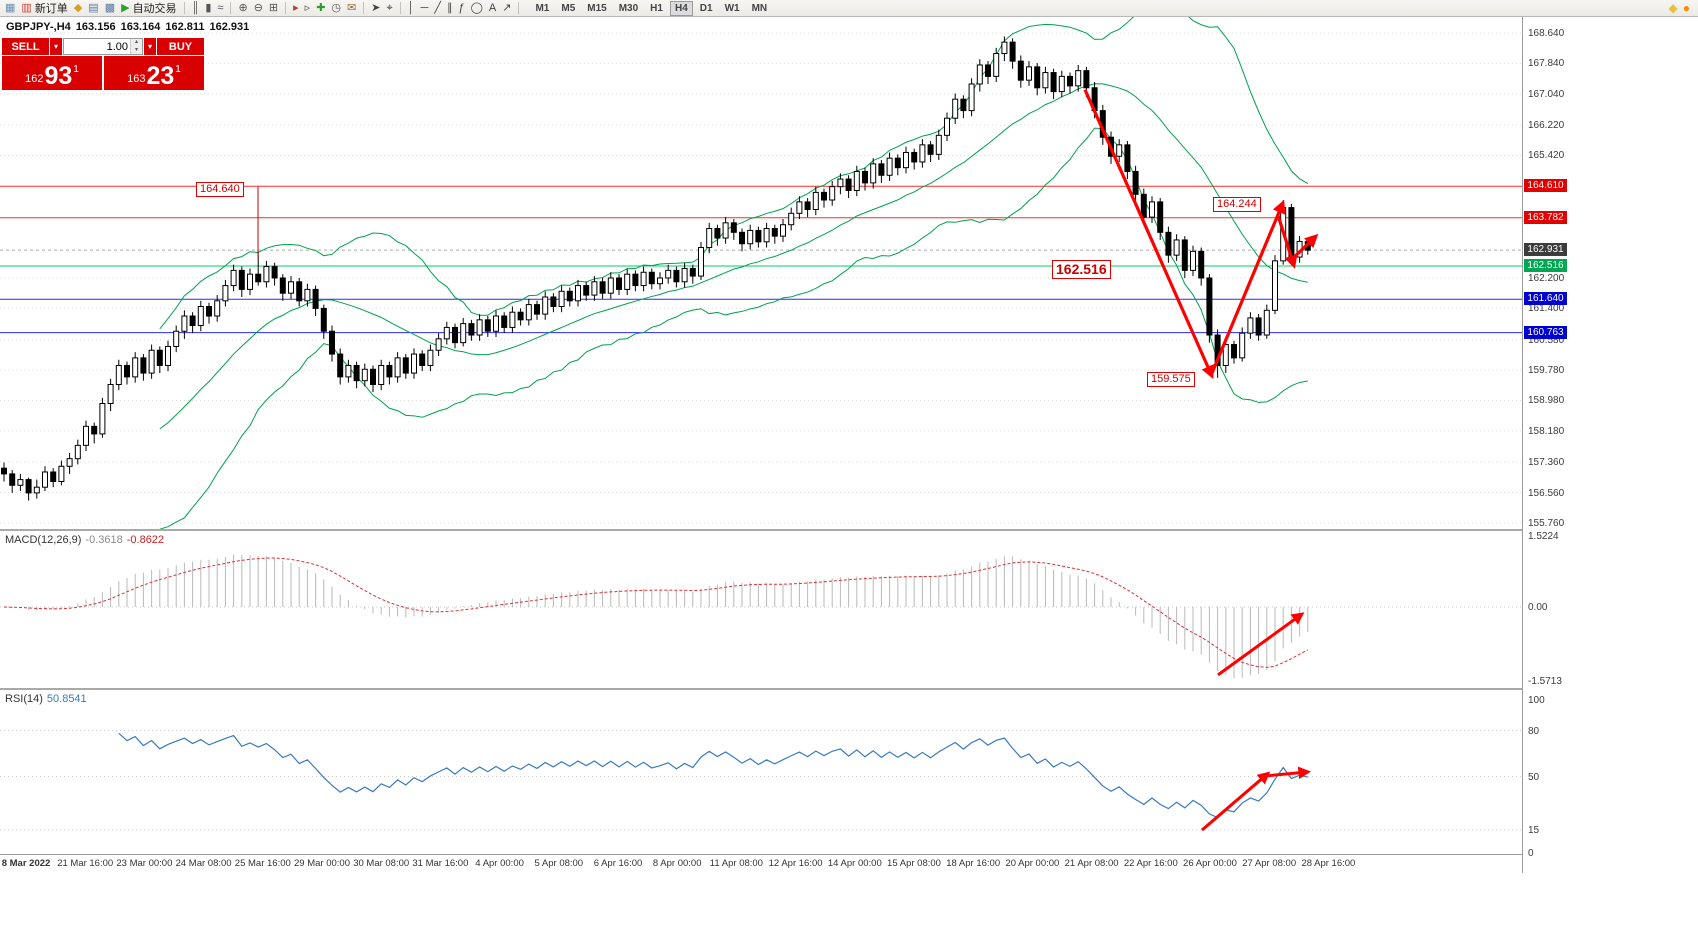 Image resolution: width=1698 pixels, height=940 pixels. Describe the element at coordinates (1673, 7) in the screenshot. I see `alerts-icon: ◆` at that location.